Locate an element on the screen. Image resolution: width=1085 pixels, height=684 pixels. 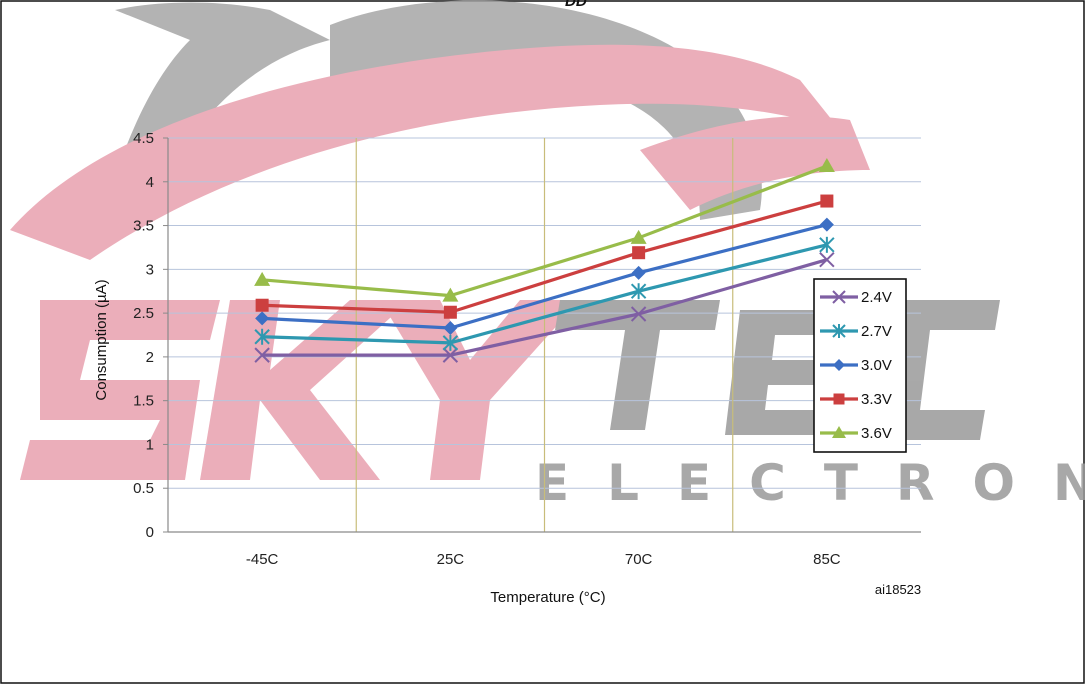
y-tick-label: 2.5 is located at coordinates (143, 313).